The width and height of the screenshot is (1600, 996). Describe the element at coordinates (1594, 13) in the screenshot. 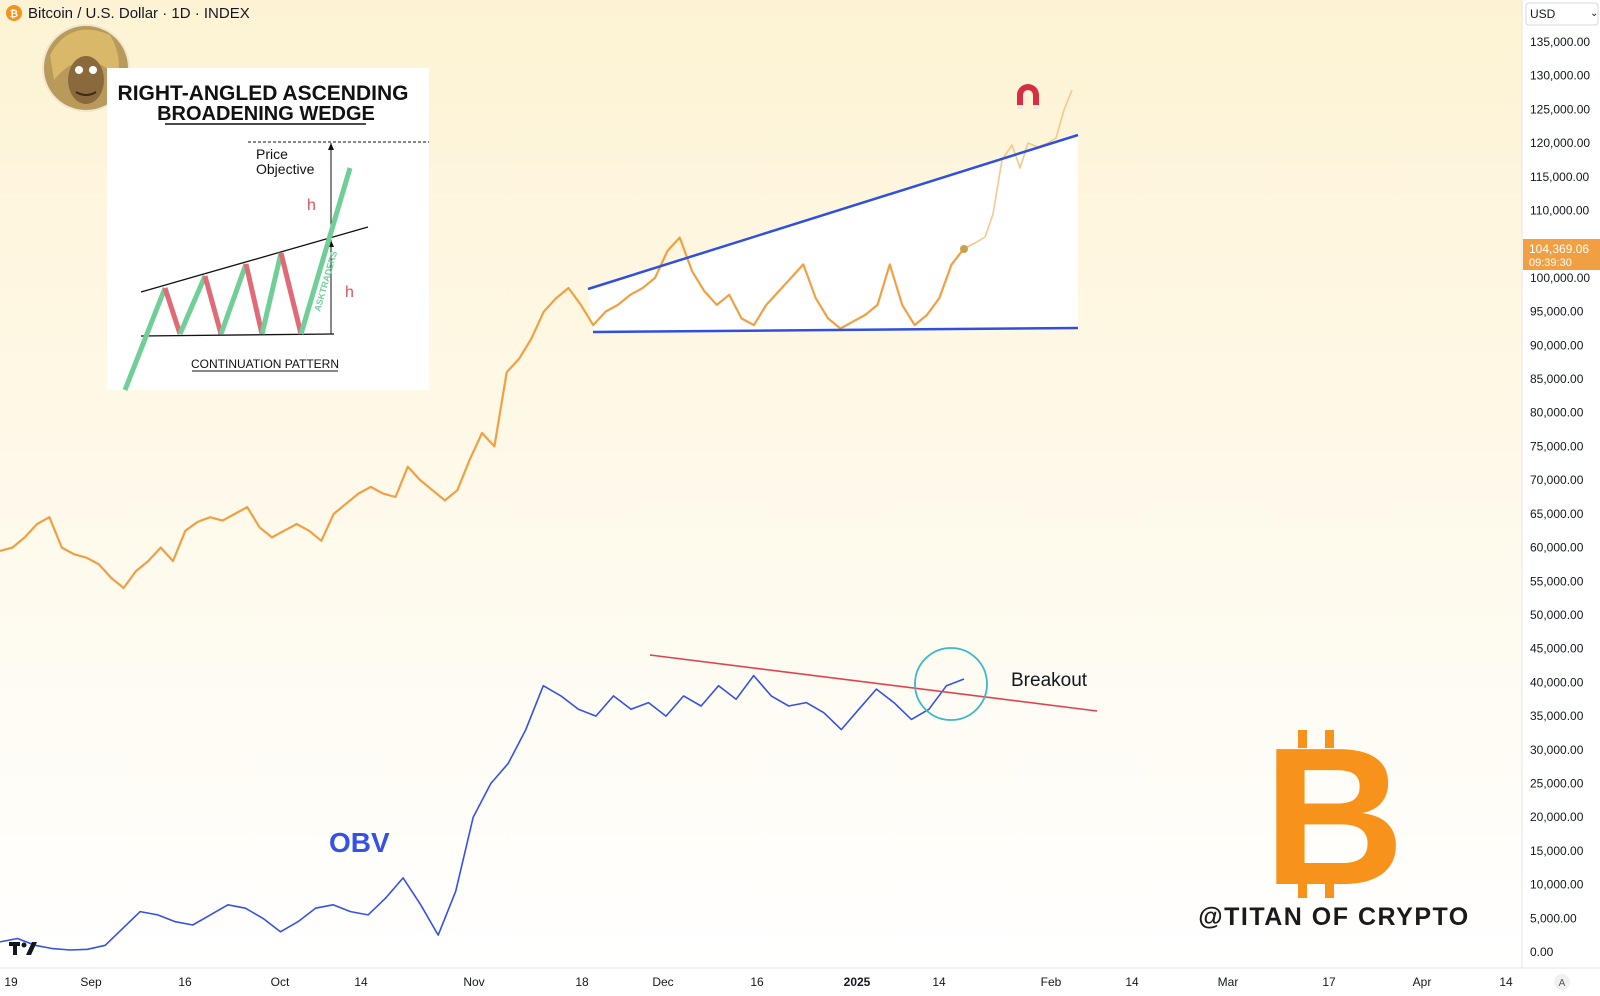

I see `chevron-down-icon: ⌄` at that location.